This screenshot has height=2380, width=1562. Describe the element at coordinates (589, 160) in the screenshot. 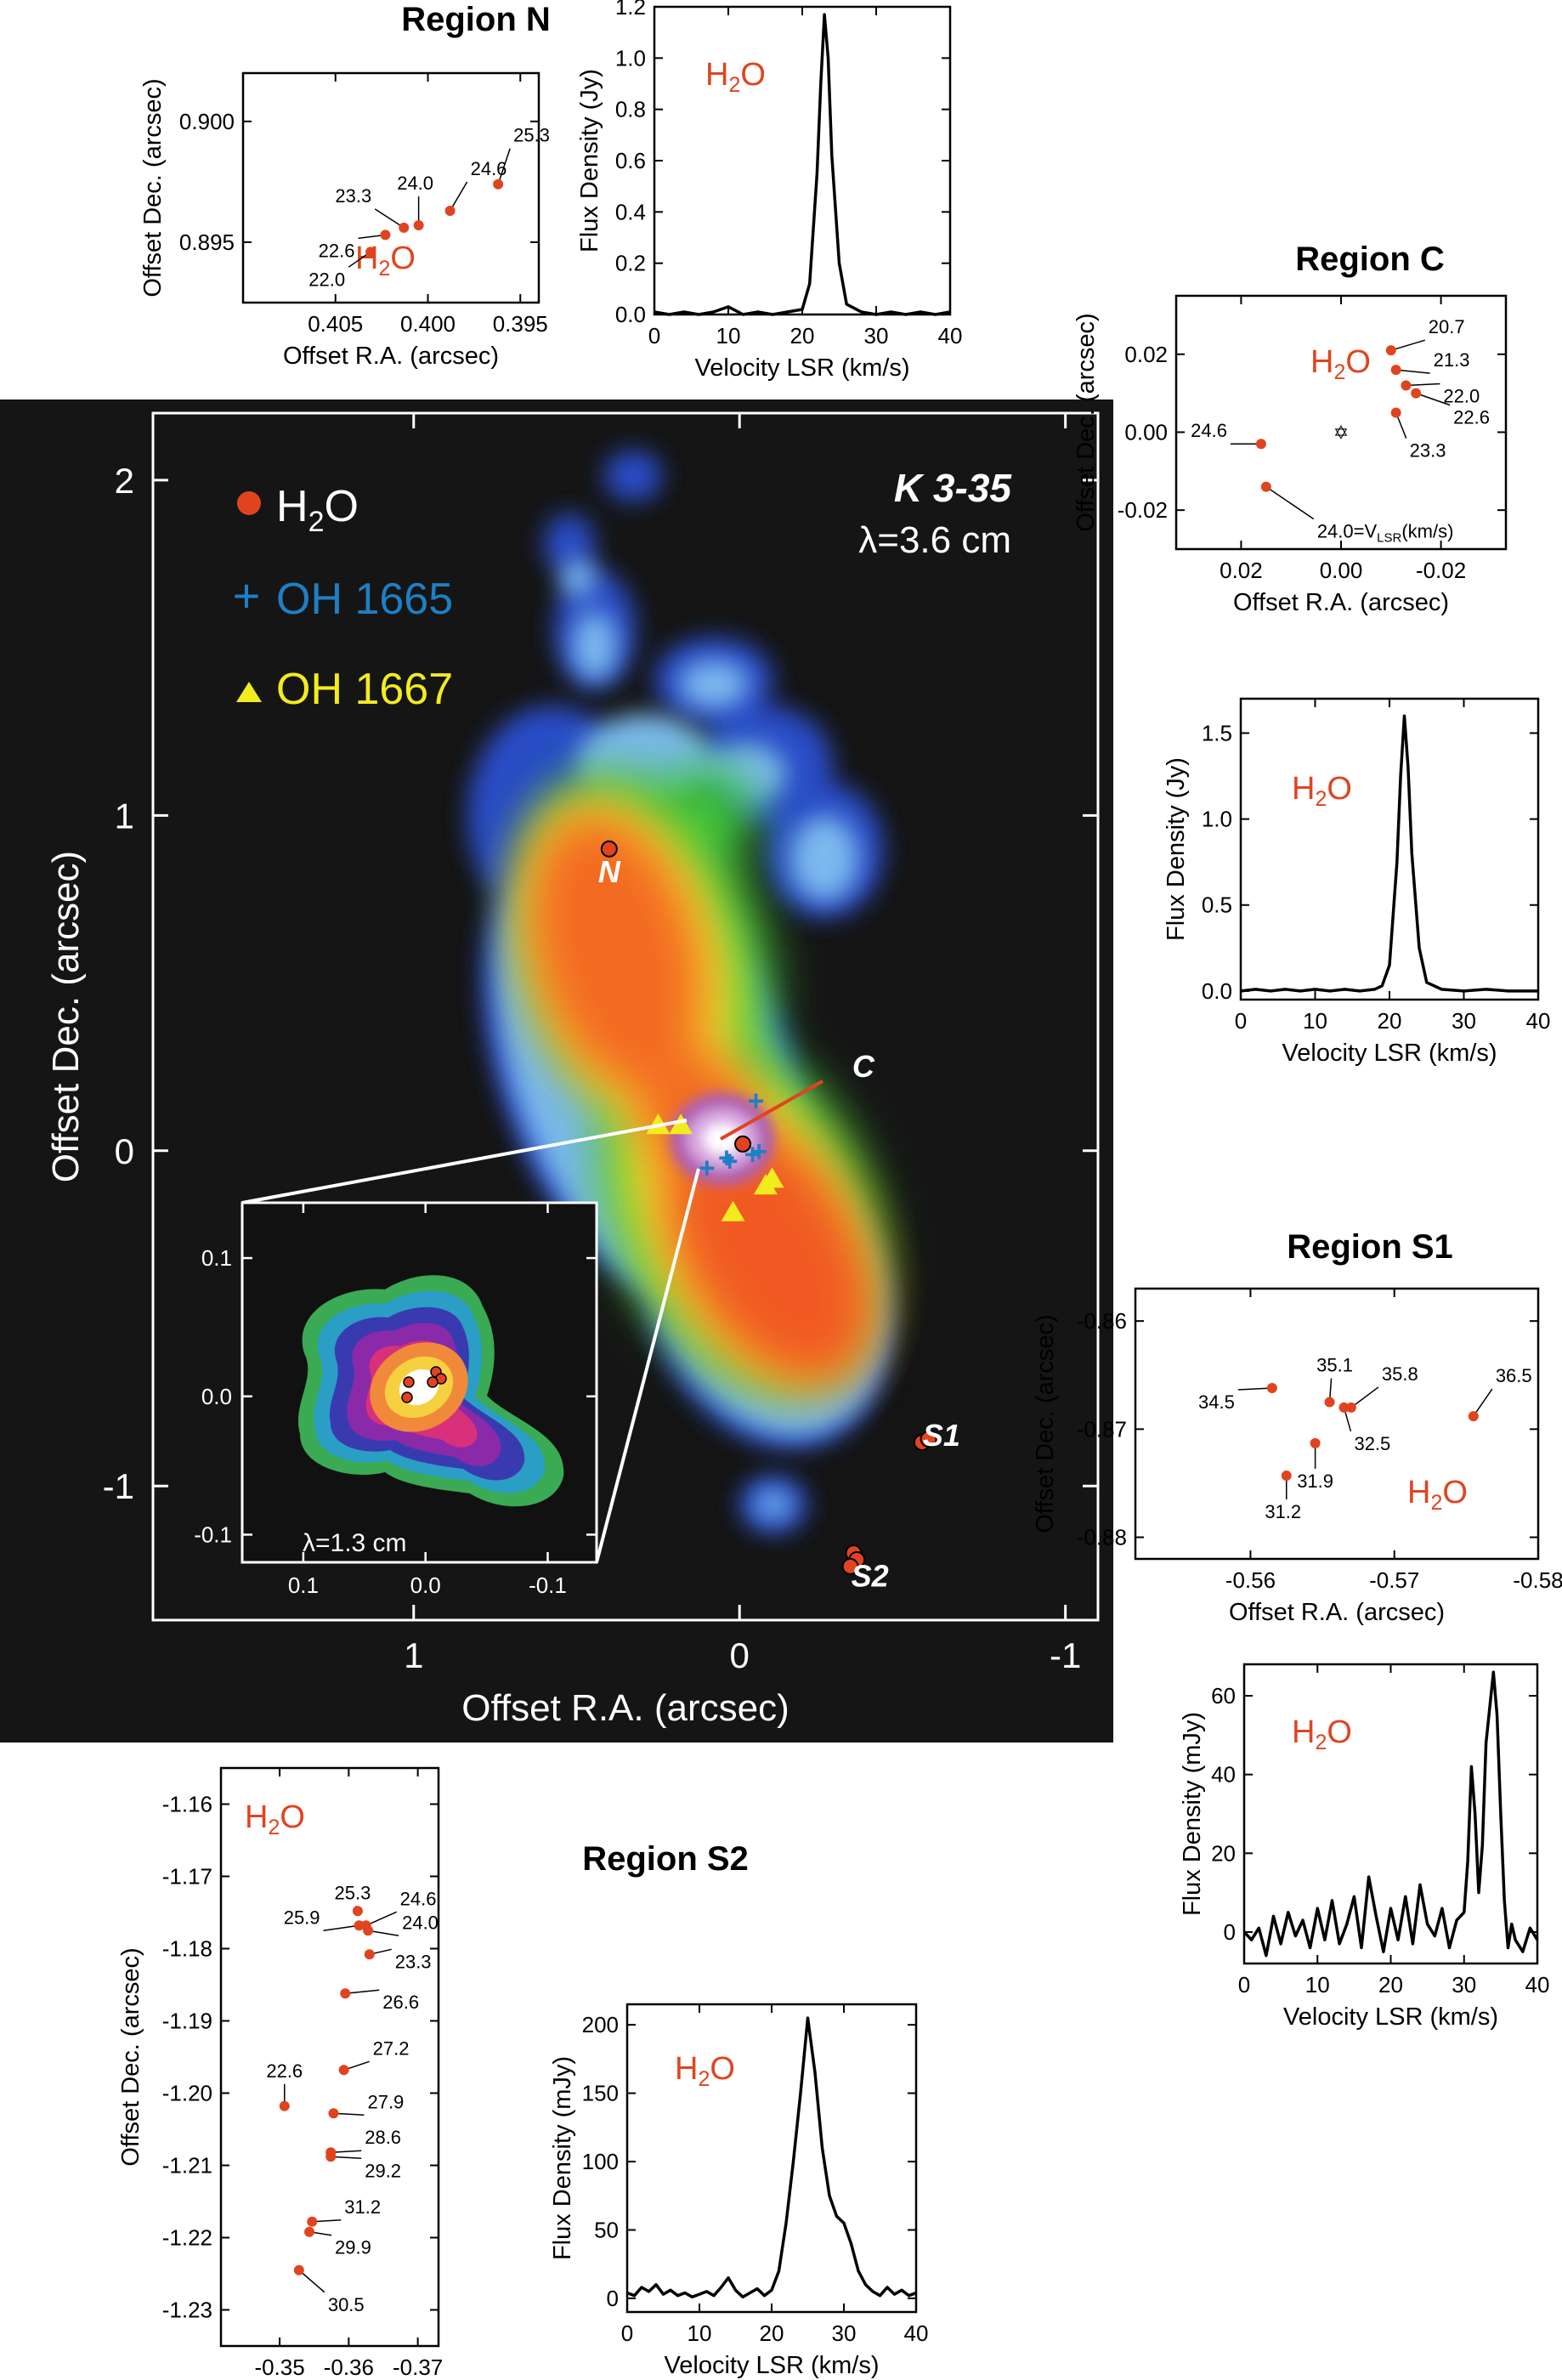

I see `region-n-spectrum-y-axis-label: Flux Density (Jy)` at that location.